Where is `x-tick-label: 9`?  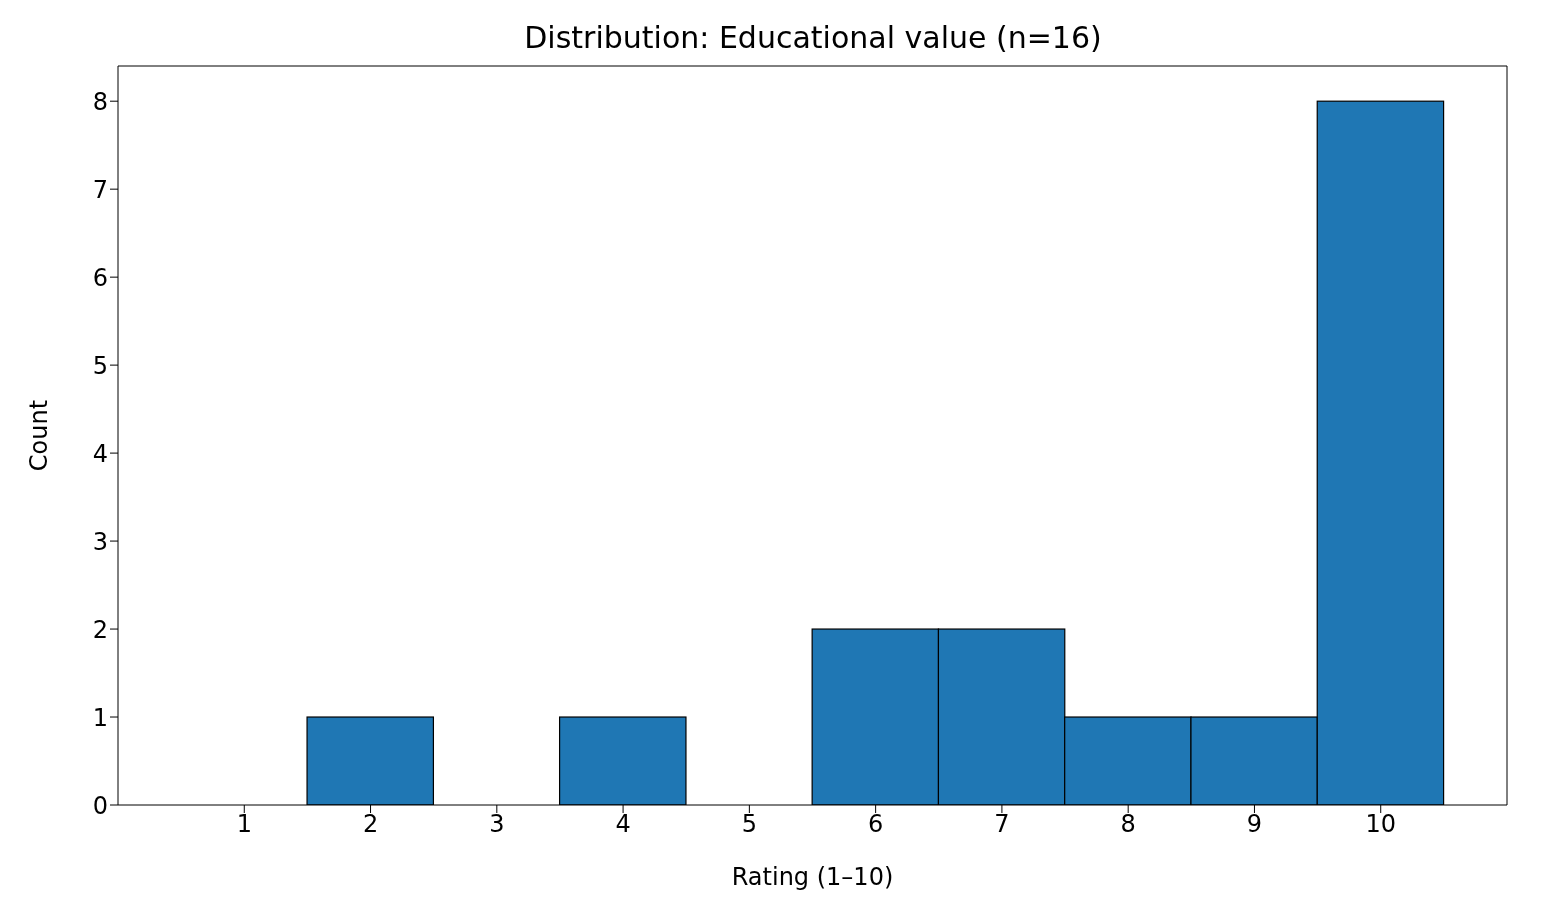
x-tick-label: 9 is located at coordinates (1254, 824).